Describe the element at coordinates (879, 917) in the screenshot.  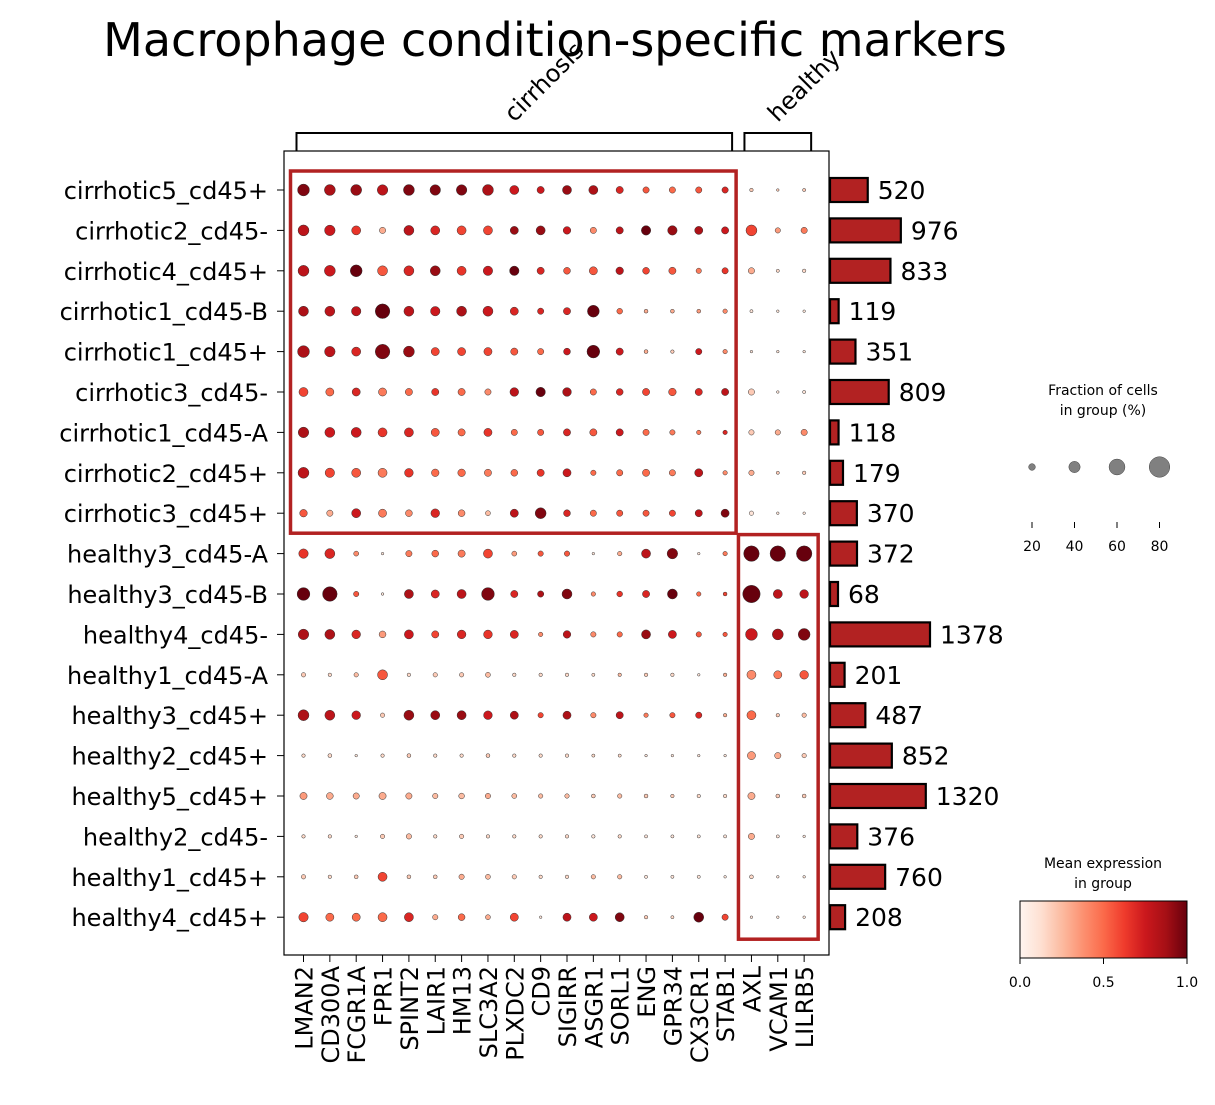
I see `count-label: 208` at that location.